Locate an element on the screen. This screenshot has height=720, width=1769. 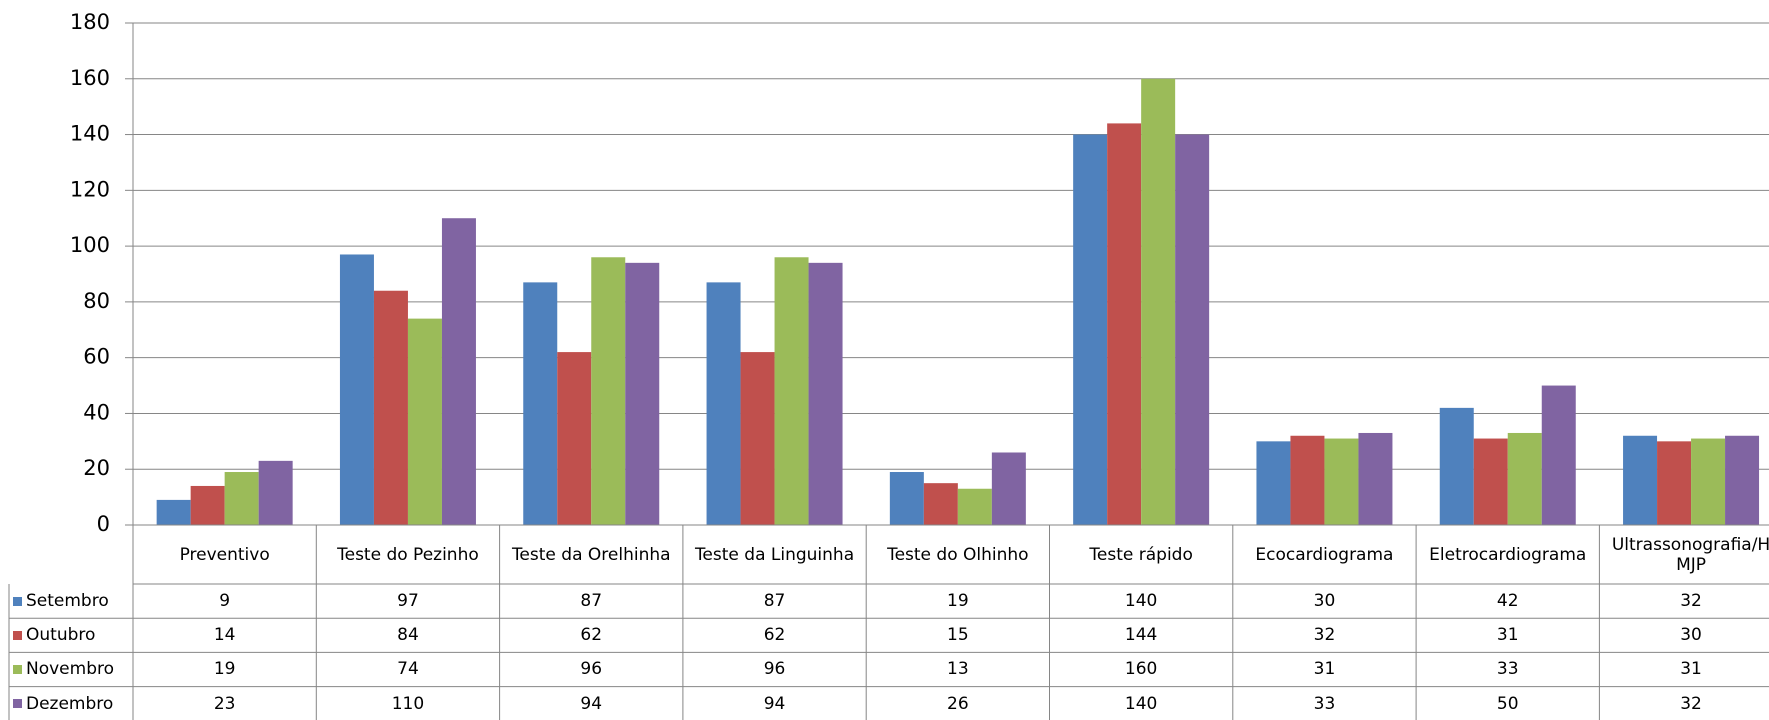
category-label: Teste da Orelhinha is located at coordinates (591, 554).